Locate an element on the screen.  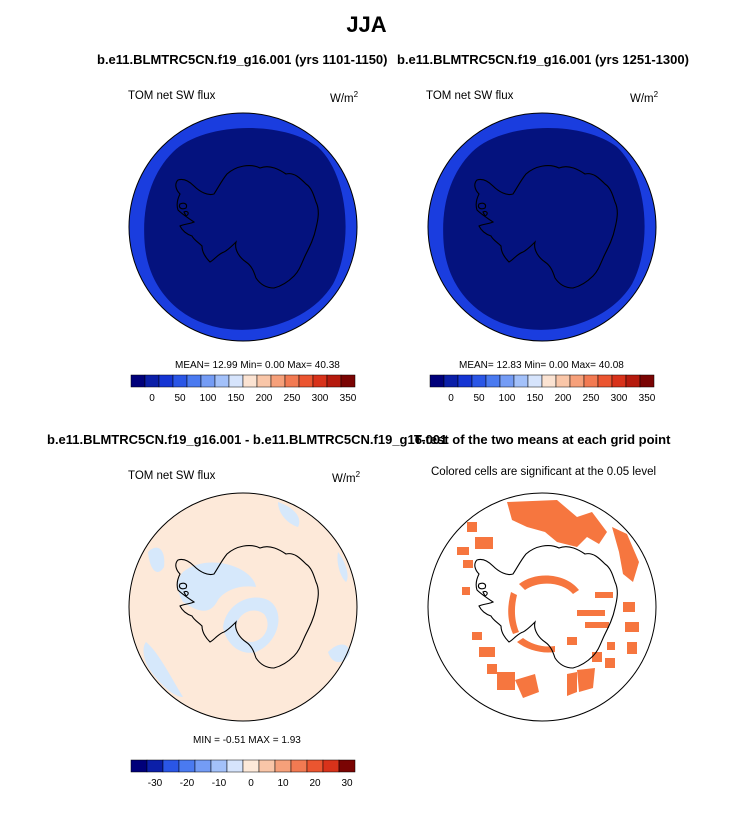
panel1-colorbar-tick-label: 50 is located at coordinates (180, 398).